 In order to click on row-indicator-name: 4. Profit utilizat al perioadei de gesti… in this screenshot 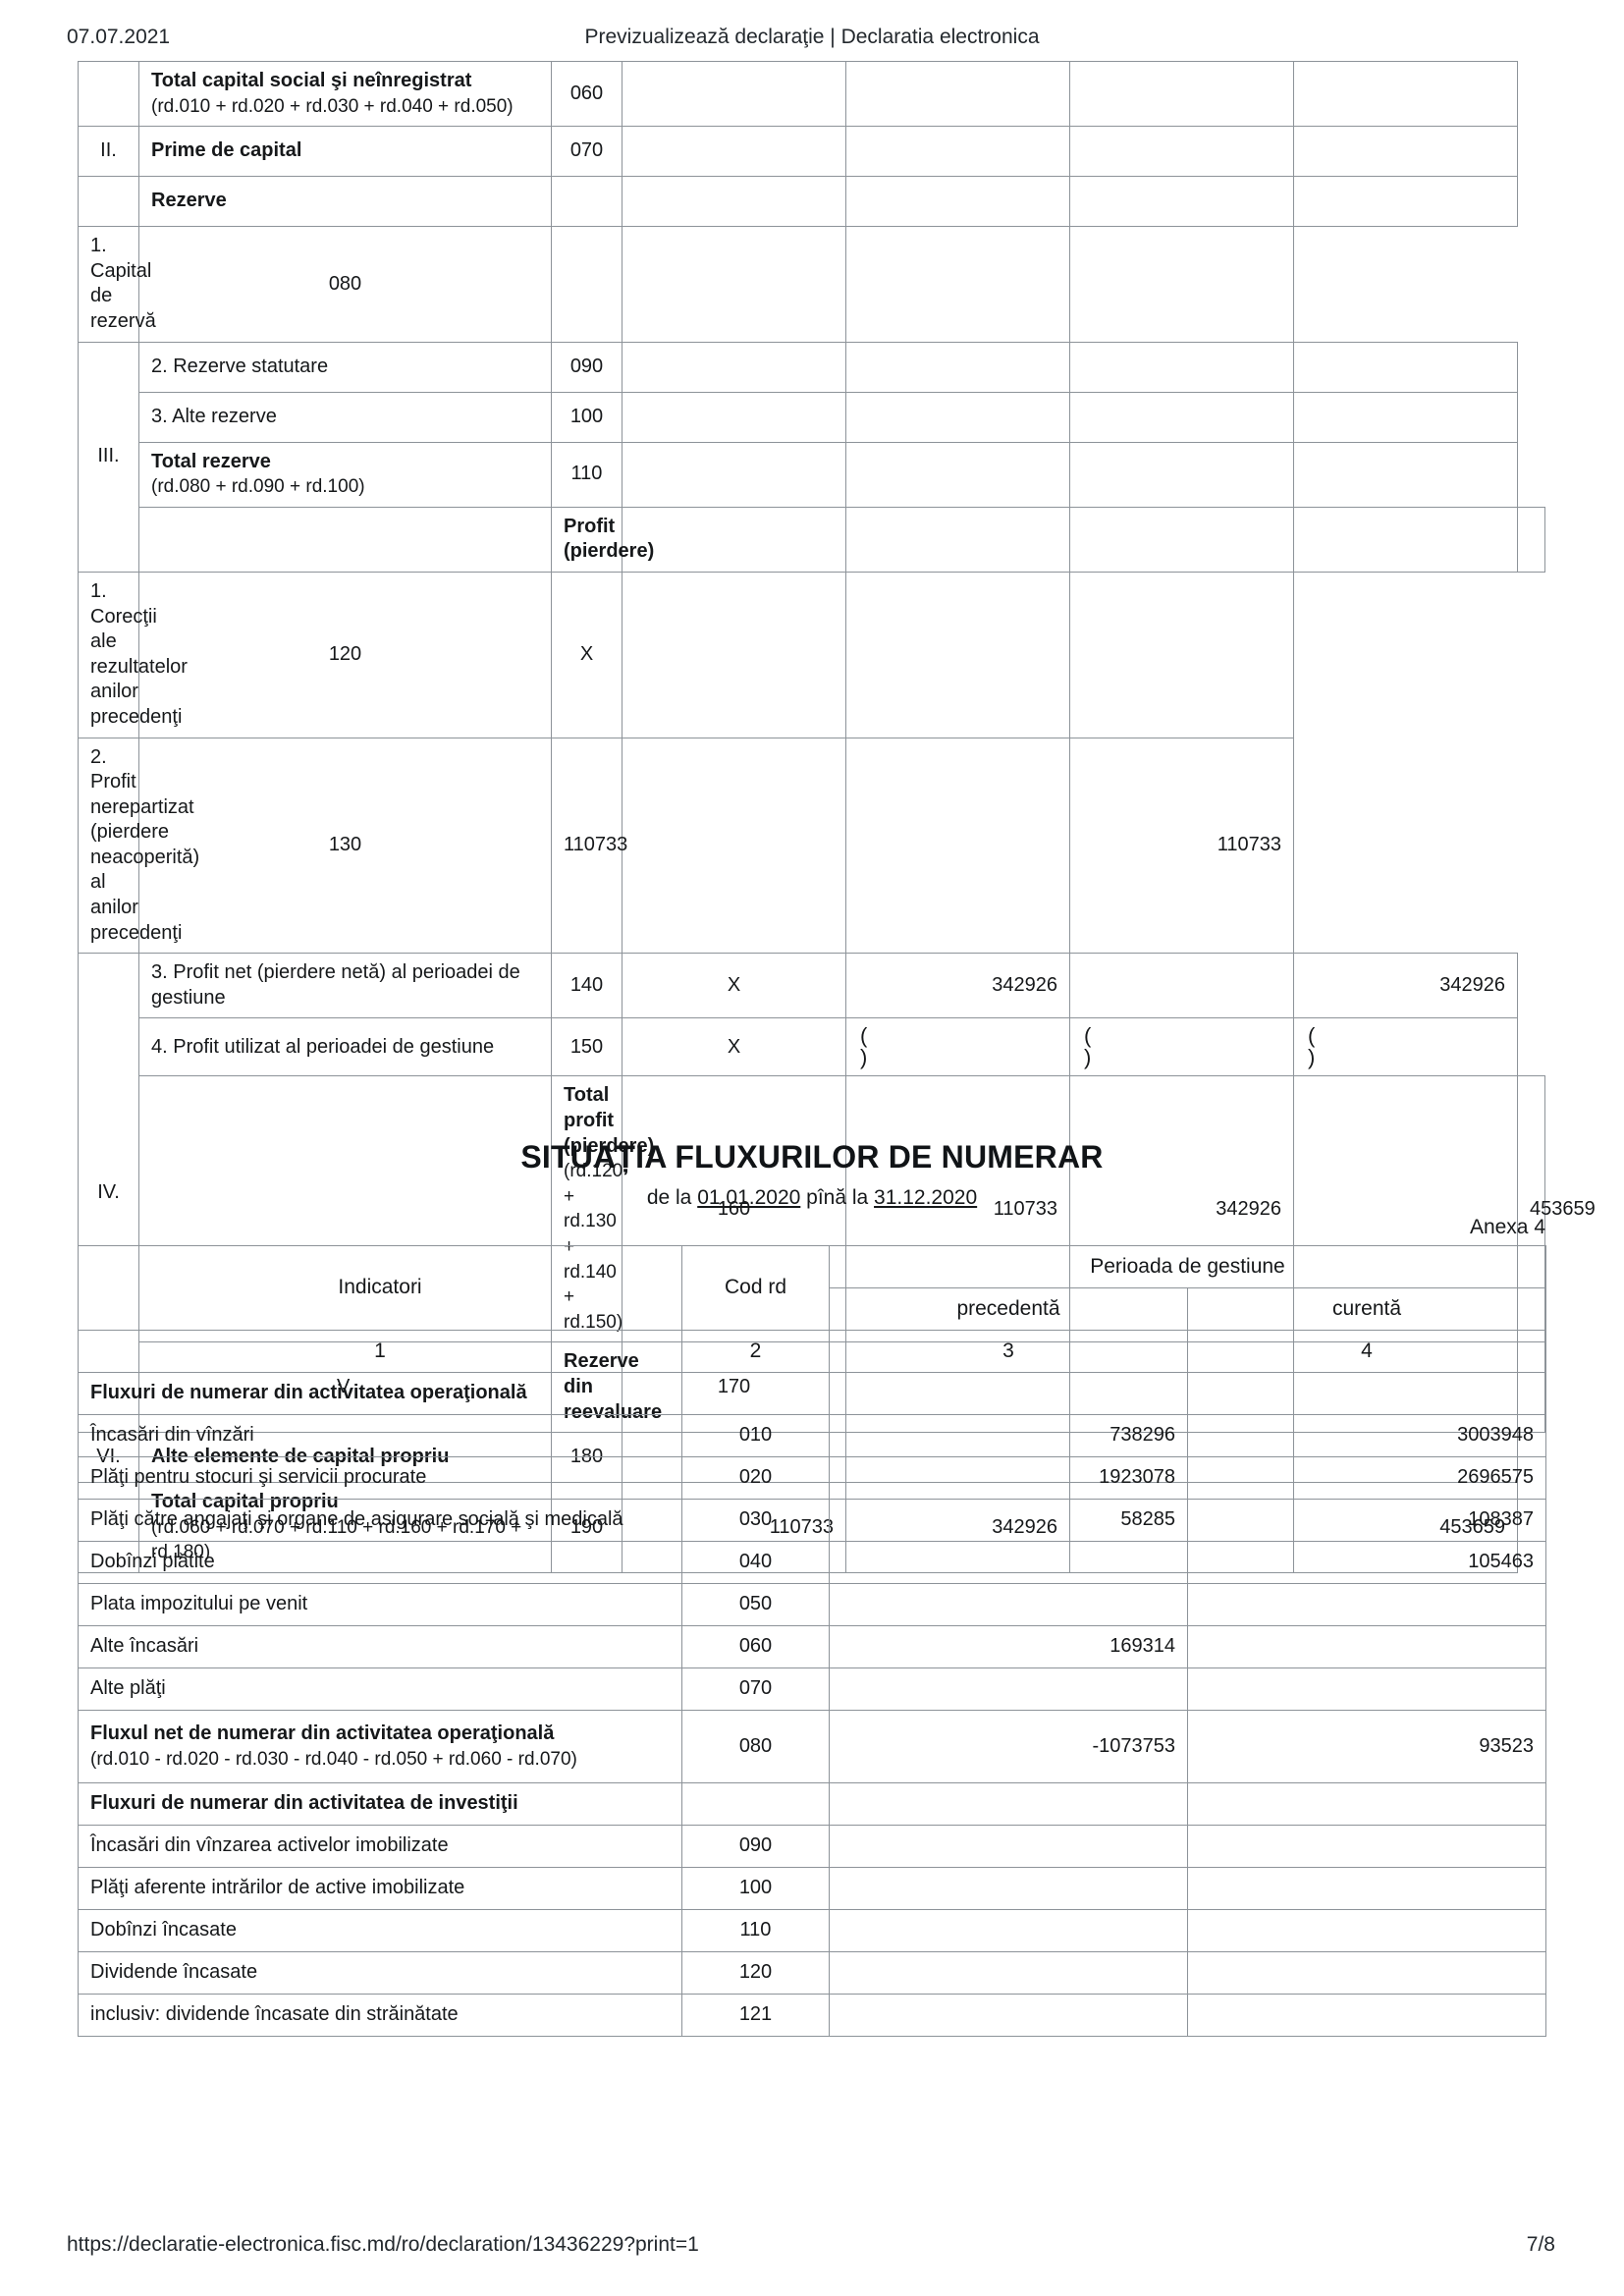, I will do `click(345, 1047)`.